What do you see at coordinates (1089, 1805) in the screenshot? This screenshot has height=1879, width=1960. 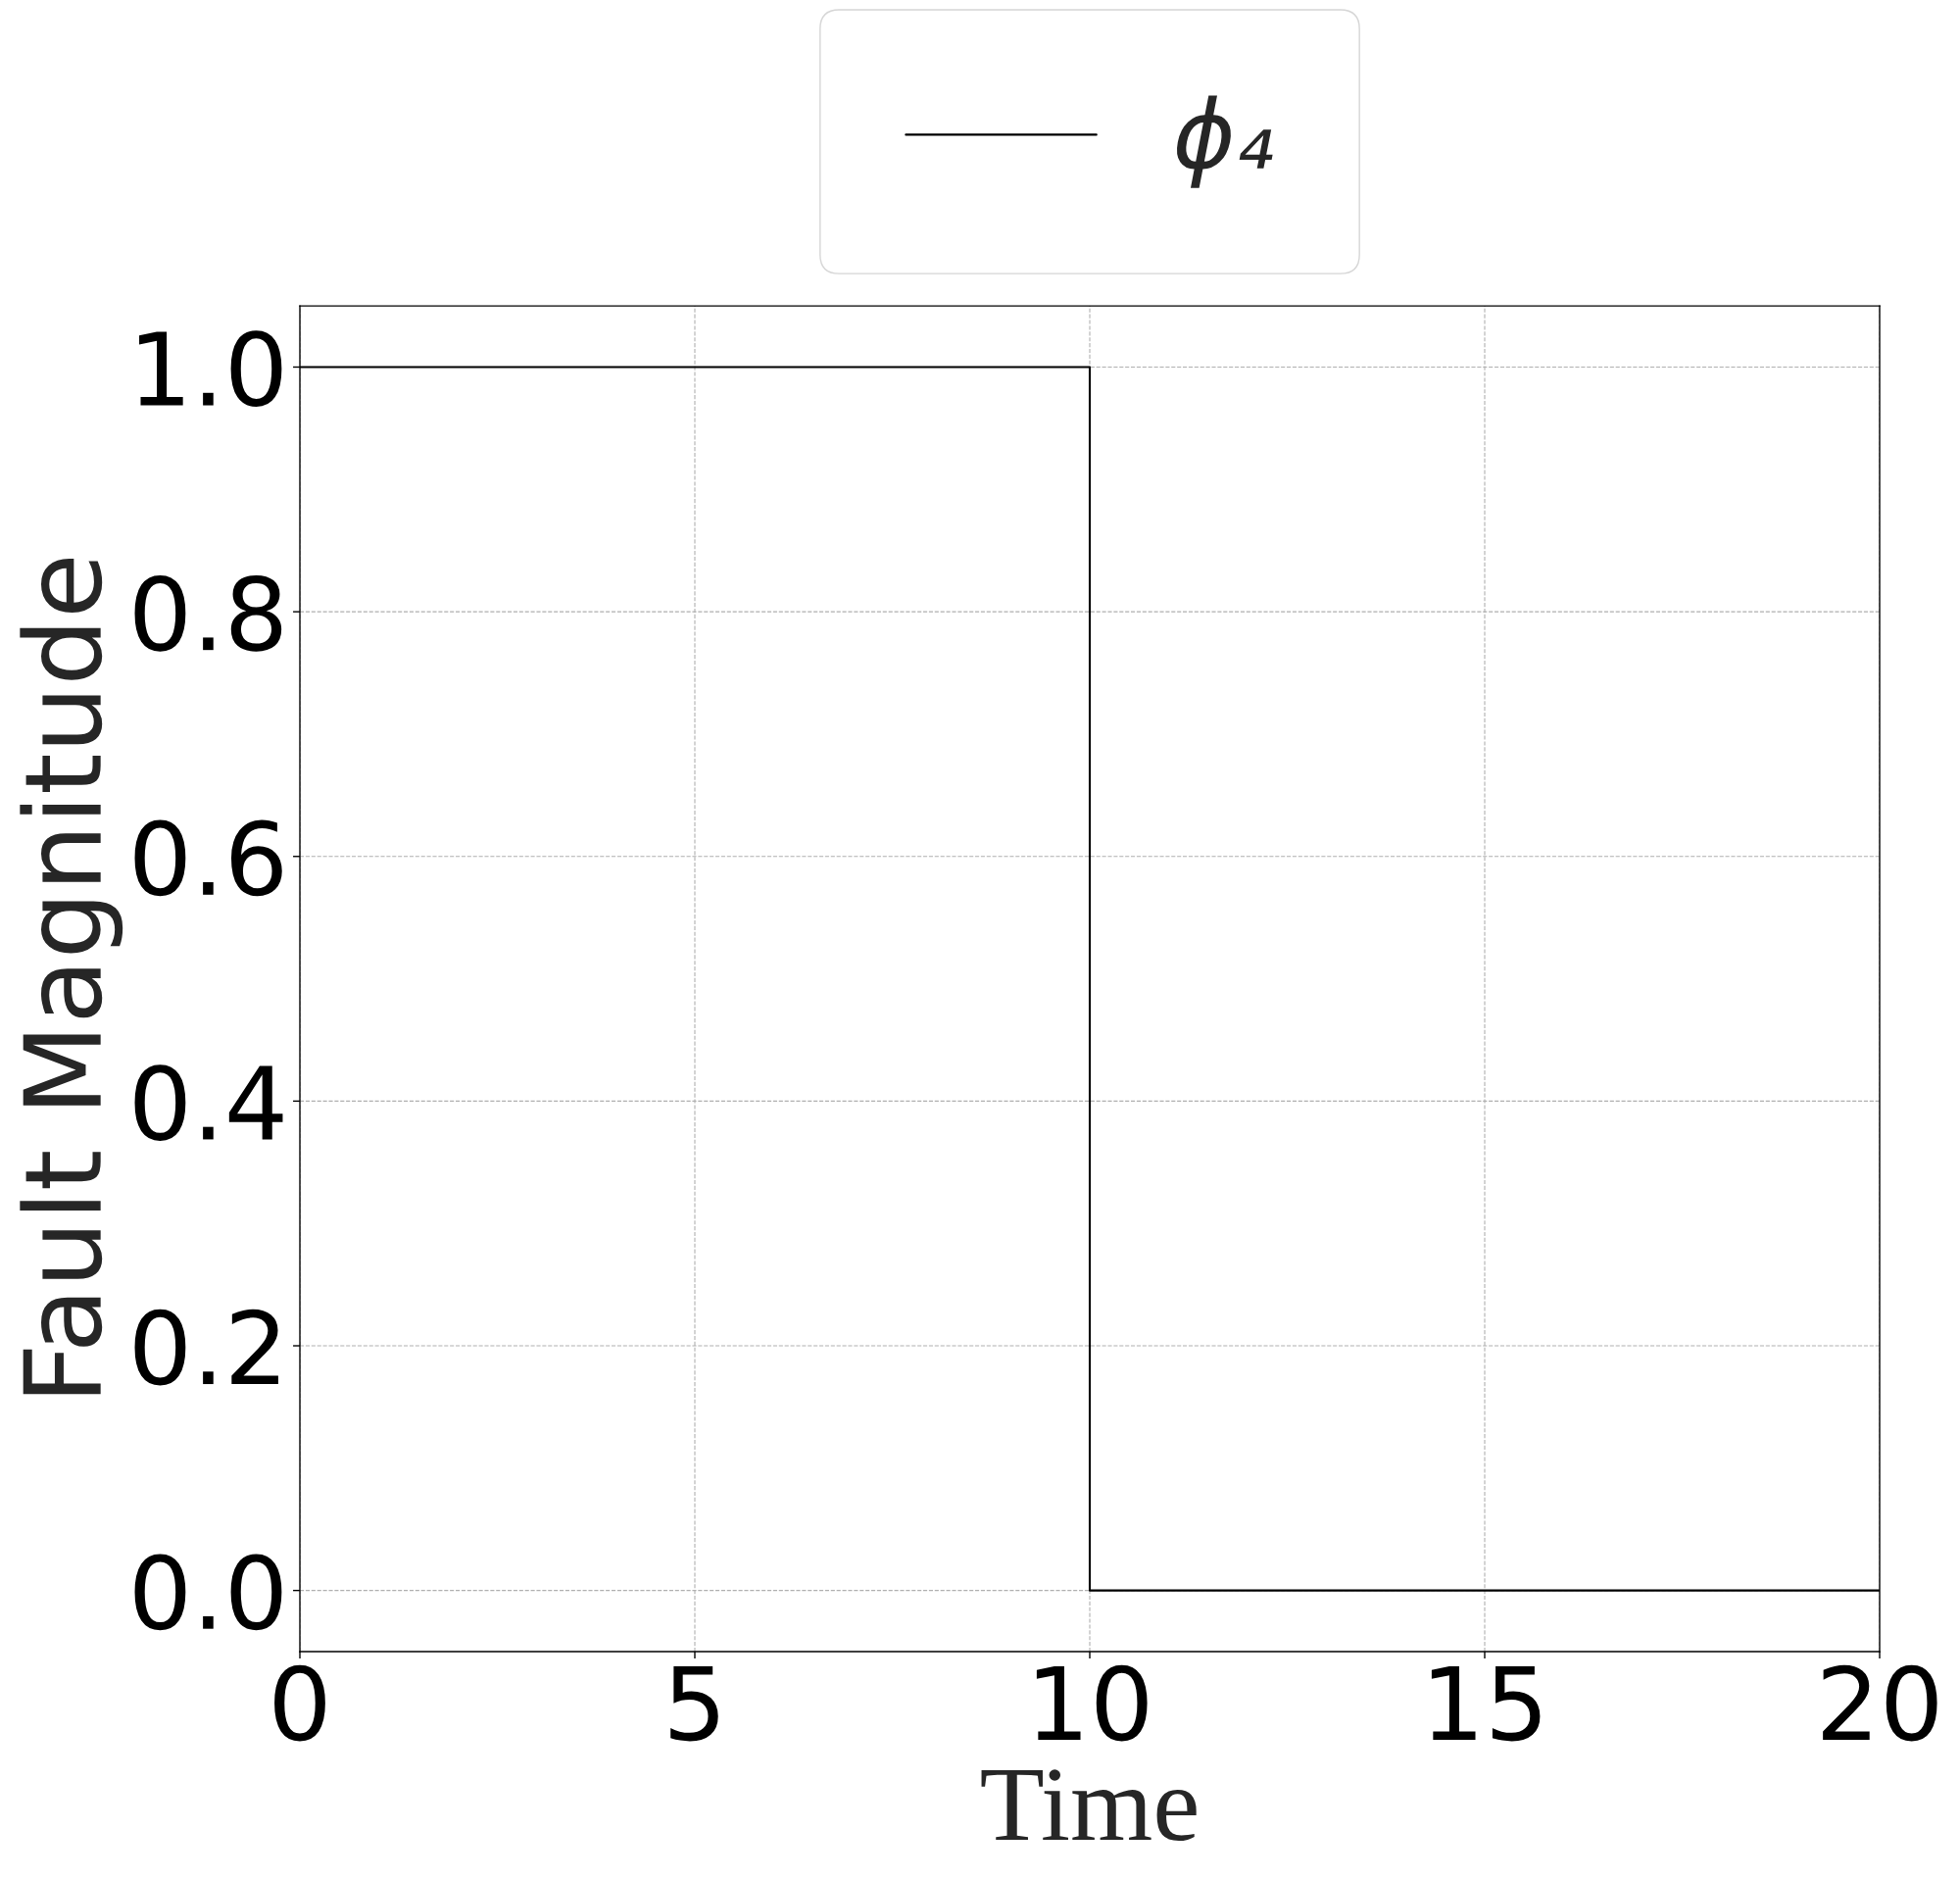 I see `x-axis-title: Time` at bounding box center [1089, 1805].